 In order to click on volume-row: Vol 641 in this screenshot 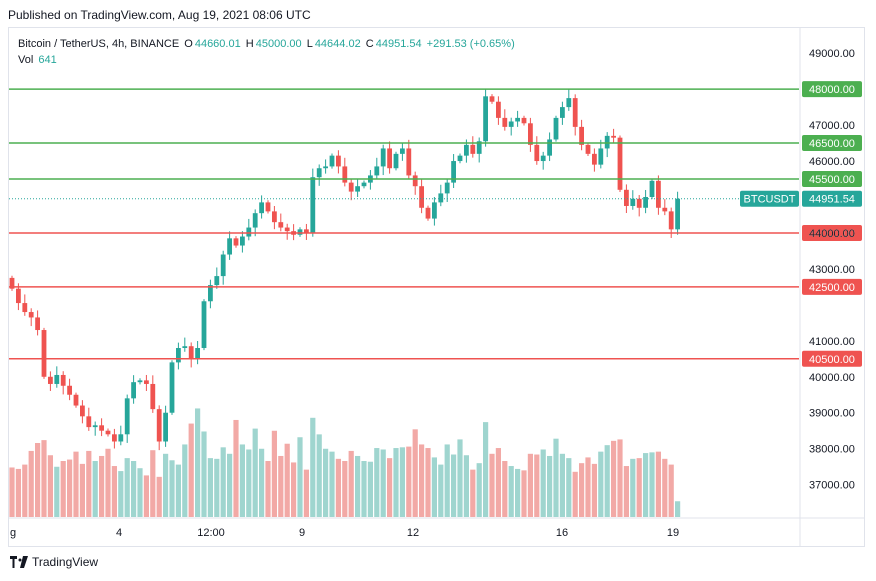, I will do `click(267, 60)`.